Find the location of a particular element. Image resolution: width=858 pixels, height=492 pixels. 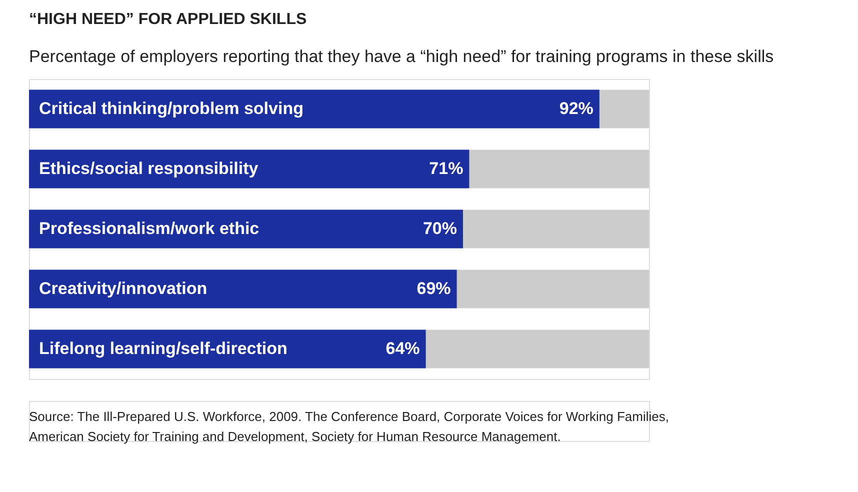

y-tick-label: Critical thinking/problem solving is located at coordinates (171, 108).